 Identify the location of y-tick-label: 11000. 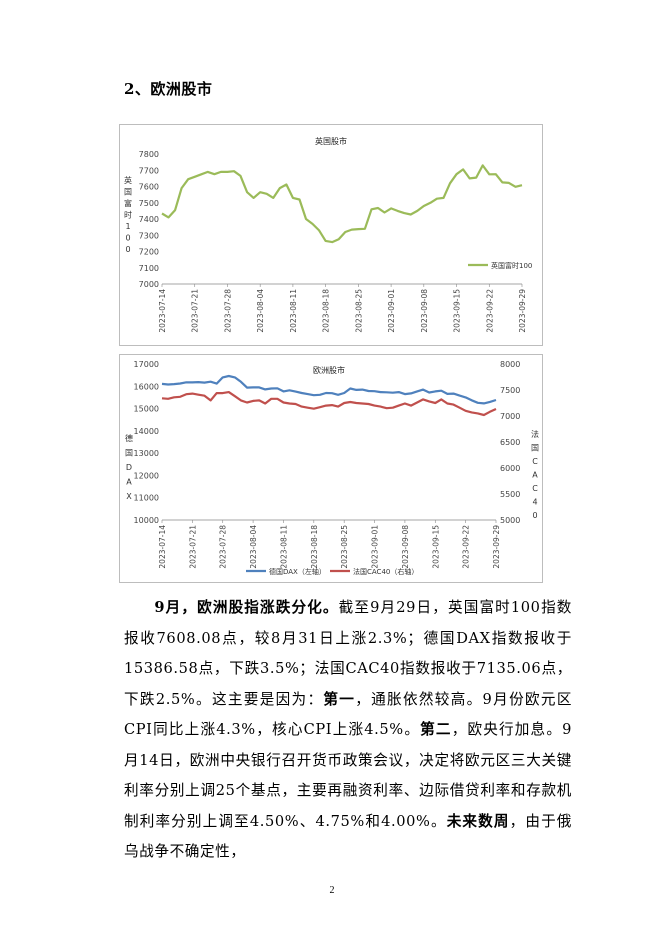
(146, 498).